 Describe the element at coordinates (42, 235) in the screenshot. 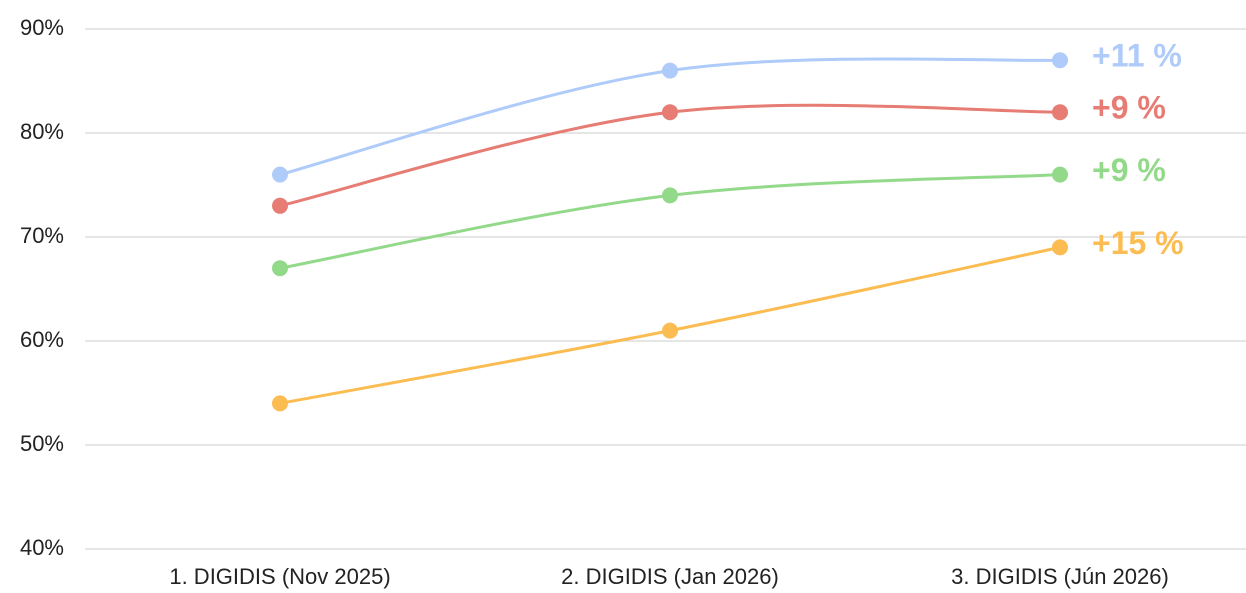

I see `y-tick-label: 70%` at that location.